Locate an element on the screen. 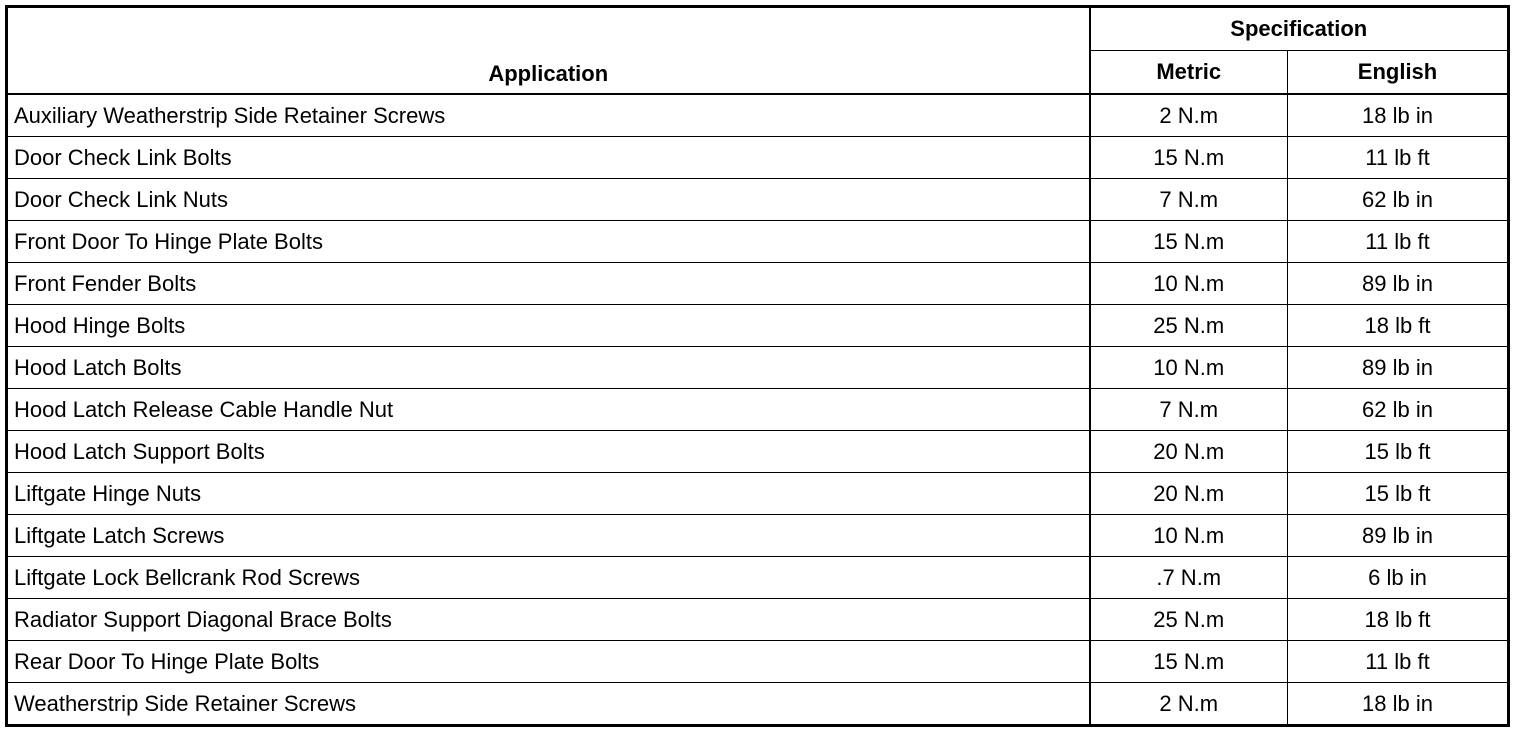  application-cell: Hood Hinge Bolts is located at coordinates (548, 325).